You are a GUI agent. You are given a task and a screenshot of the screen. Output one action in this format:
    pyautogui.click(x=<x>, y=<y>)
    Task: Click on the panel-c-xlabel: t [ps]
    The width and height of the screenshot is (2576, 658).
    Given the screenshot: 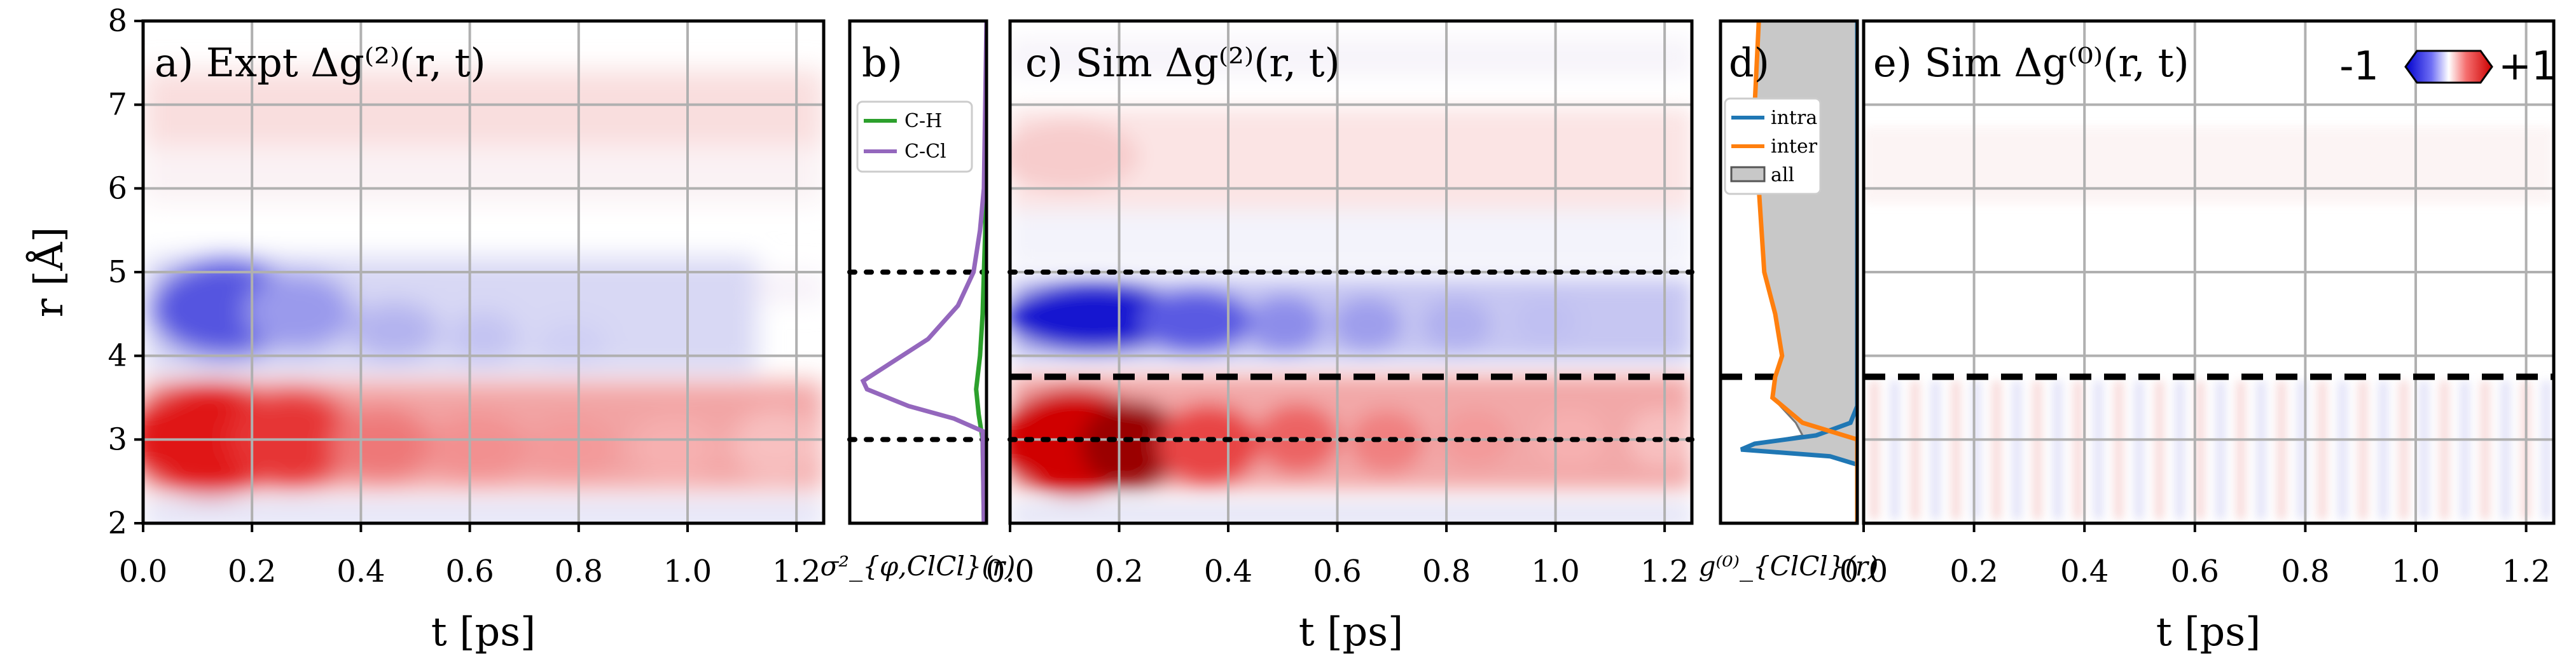 What is the action you would take?
    pyautogui.click(x=1351, y=631)
    